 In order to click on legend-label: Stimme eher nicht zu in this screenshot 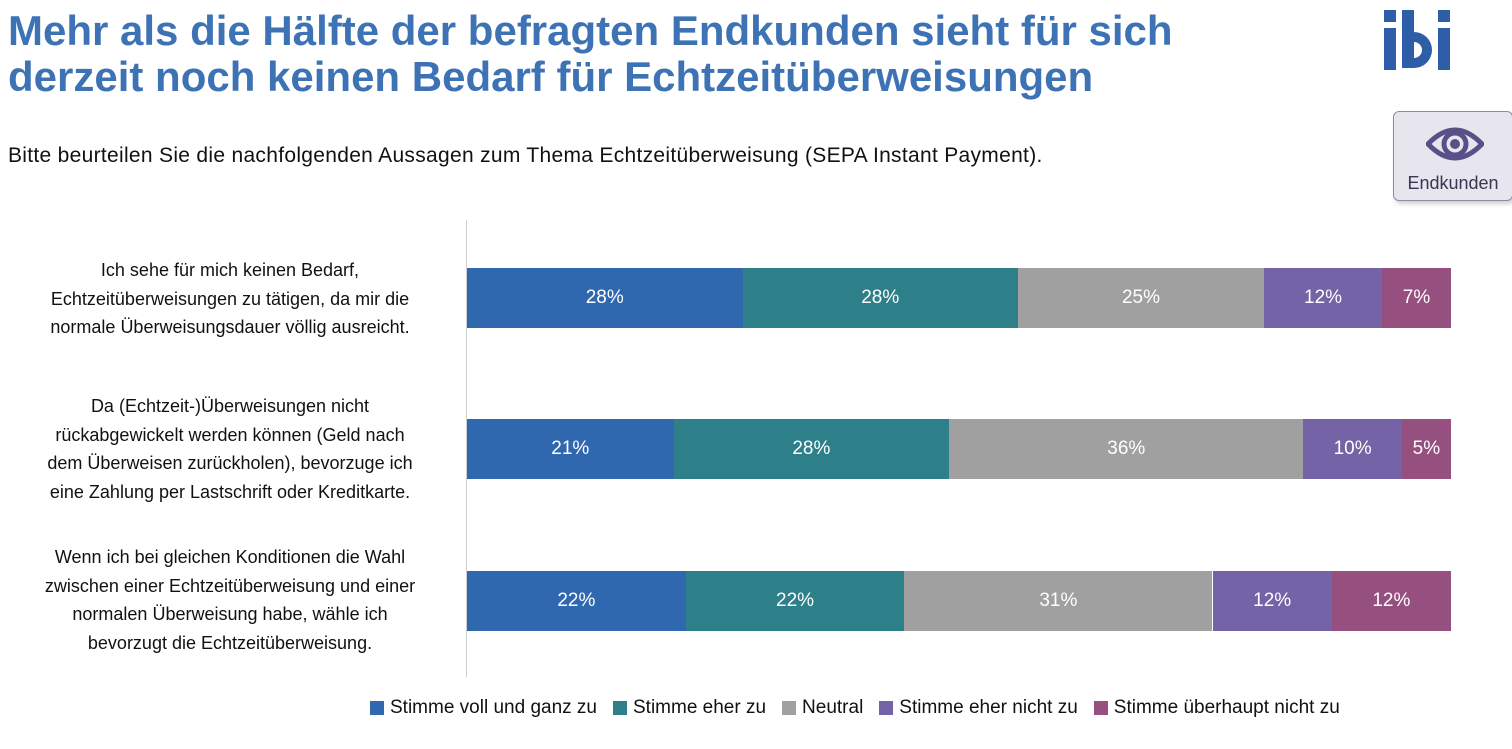, I will do `click(988, 707)`.